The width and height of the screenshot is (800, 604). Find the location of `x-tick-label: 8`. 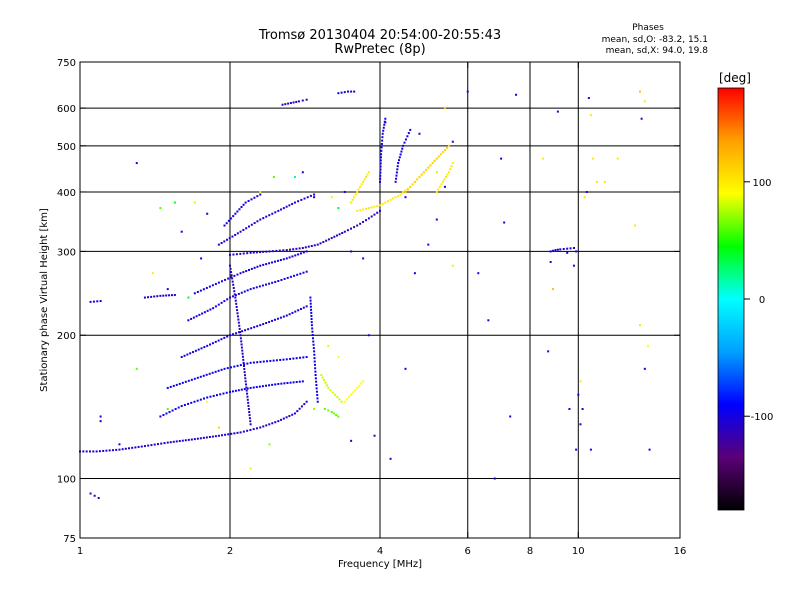

x-tick-label: 8 is located at coordinates (530, 551).